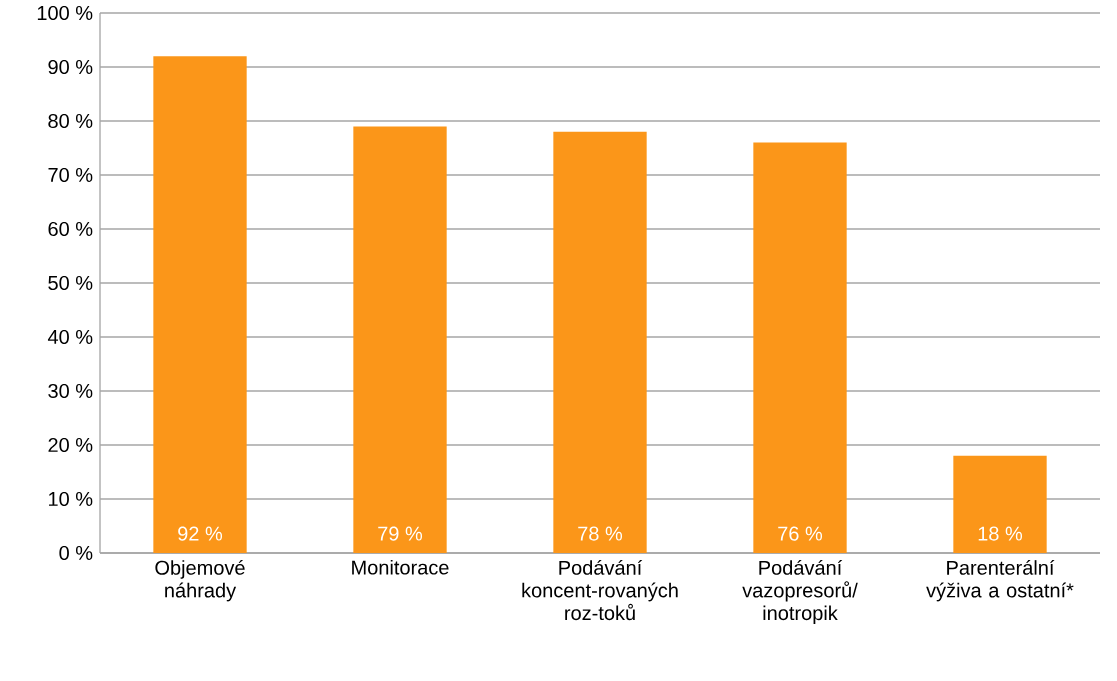  I want to click on y-tick-label: 10 %, so click(71, 499).